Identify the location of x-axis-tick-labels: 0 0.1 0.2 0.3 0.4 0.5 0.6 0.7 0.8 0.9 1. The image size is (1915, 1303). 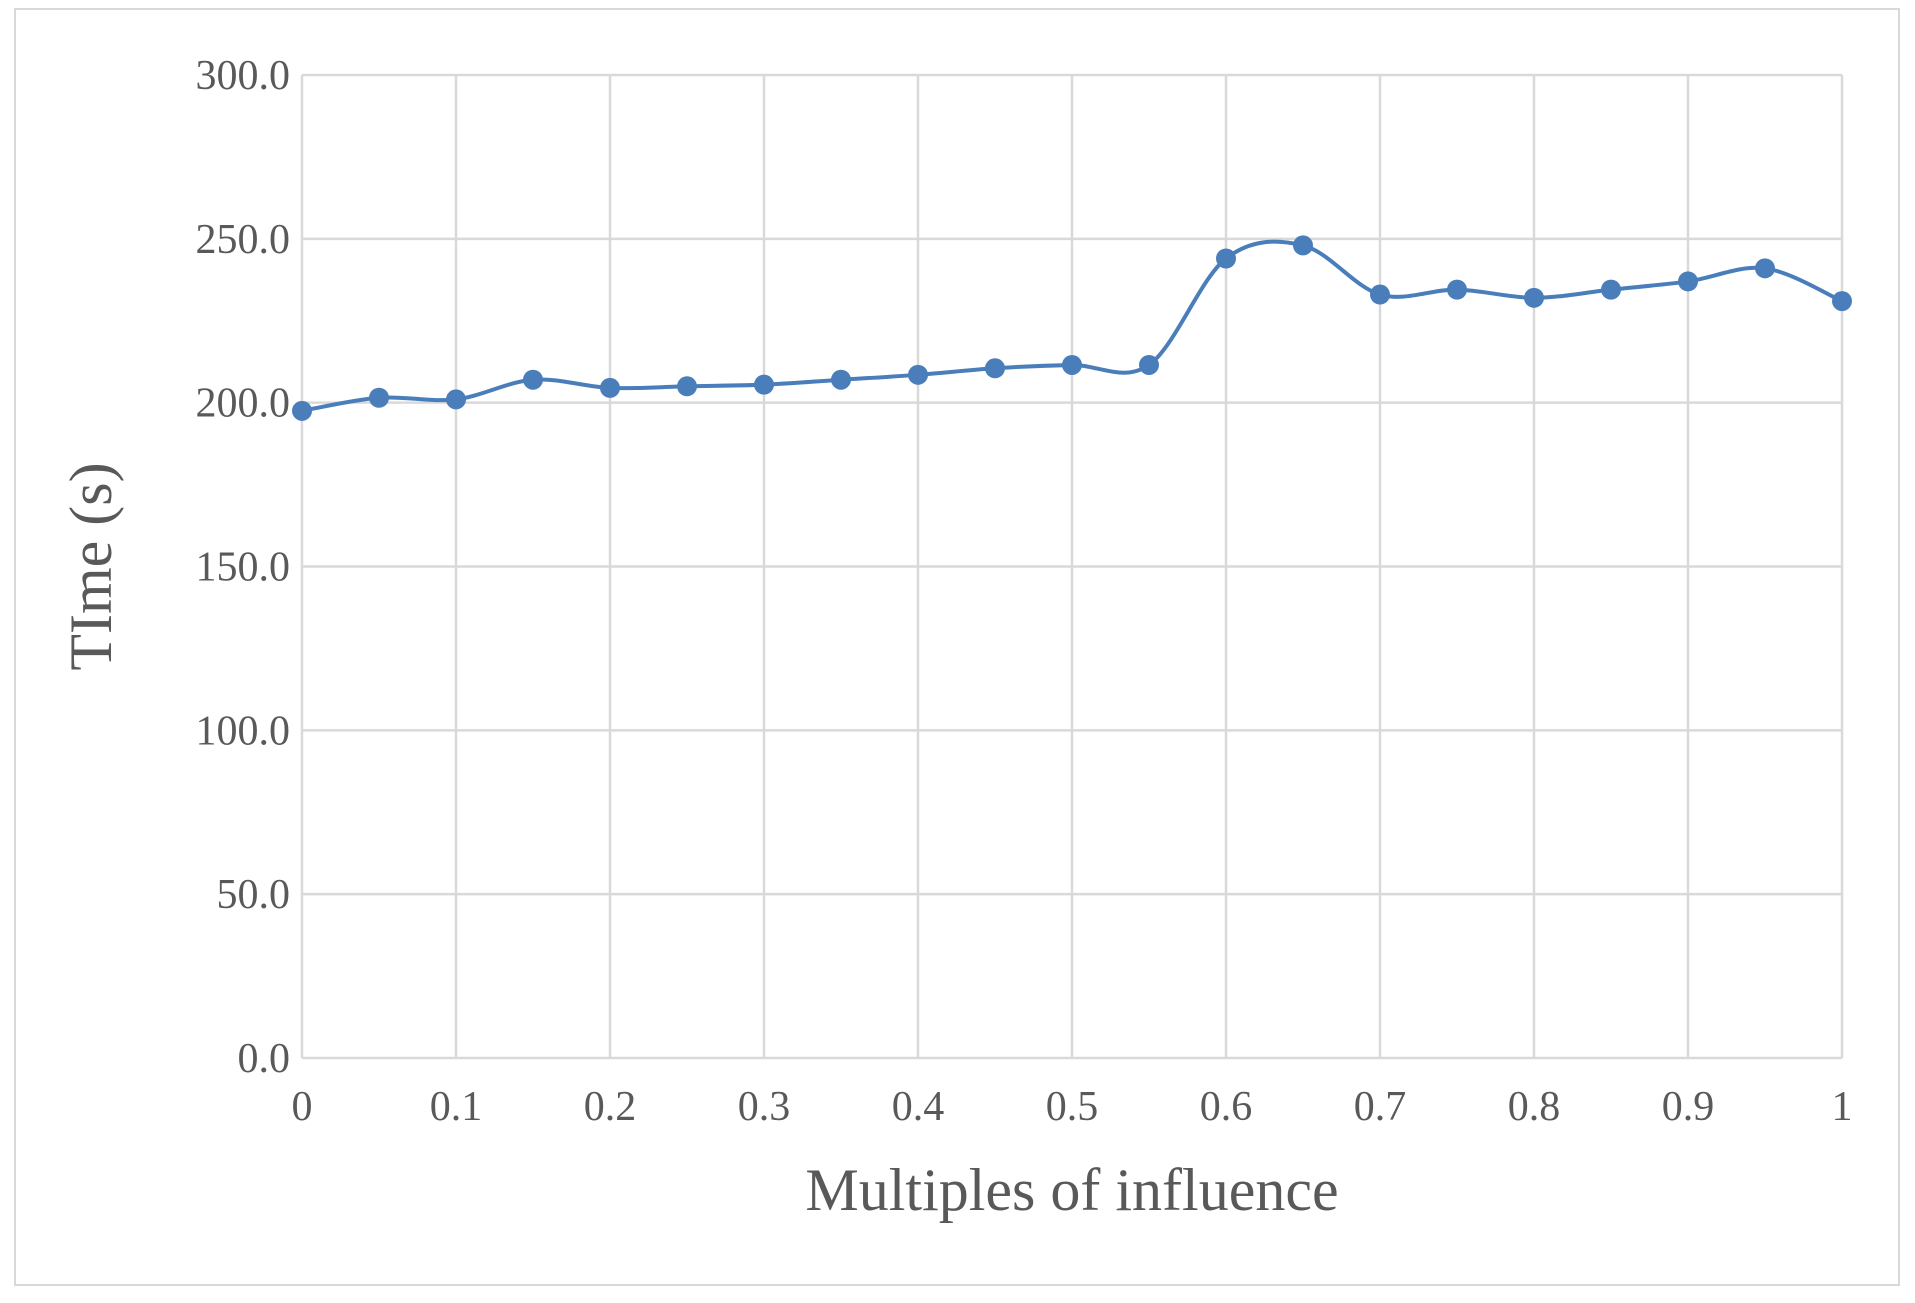
(1072, 1107).